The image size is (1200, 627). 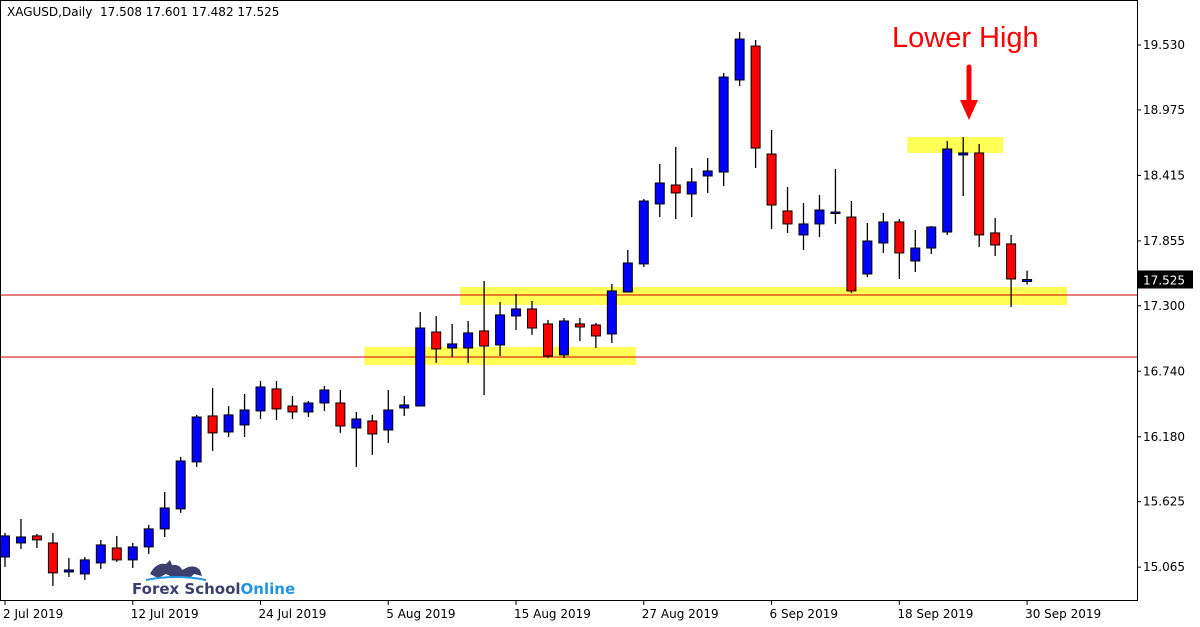 I want to click on y-tick-label: 16.740, so click(x=1164, y=371).